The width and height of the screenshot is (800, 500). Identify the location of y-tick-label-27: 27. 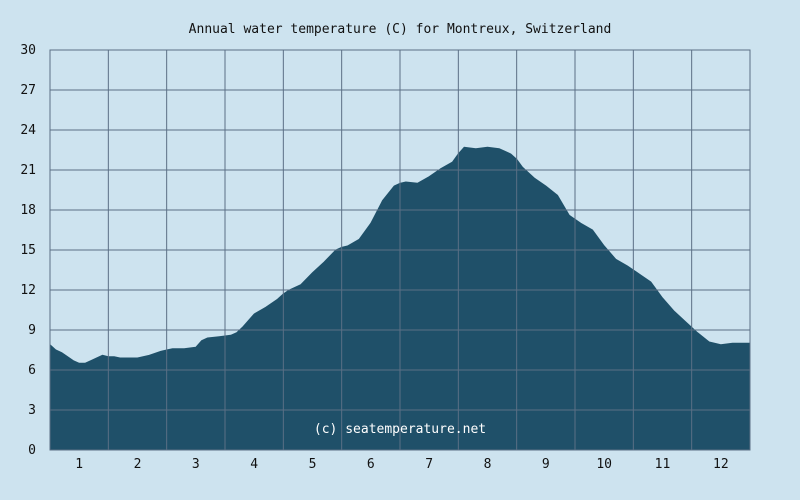
(28, 90).